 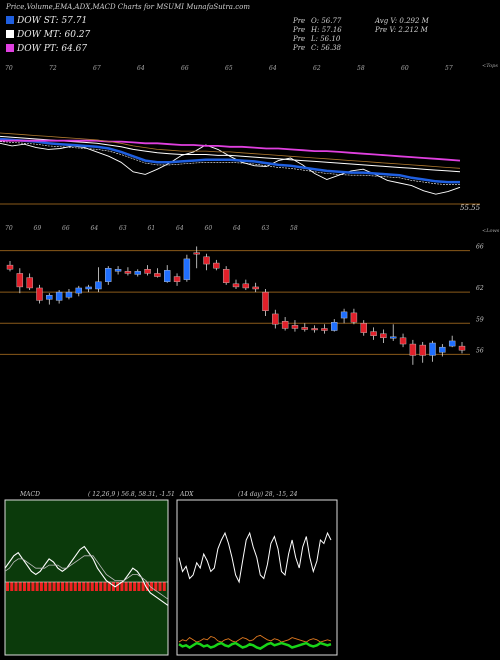 I want to click on adx-di-plus-line, so click(x=255, y=638).